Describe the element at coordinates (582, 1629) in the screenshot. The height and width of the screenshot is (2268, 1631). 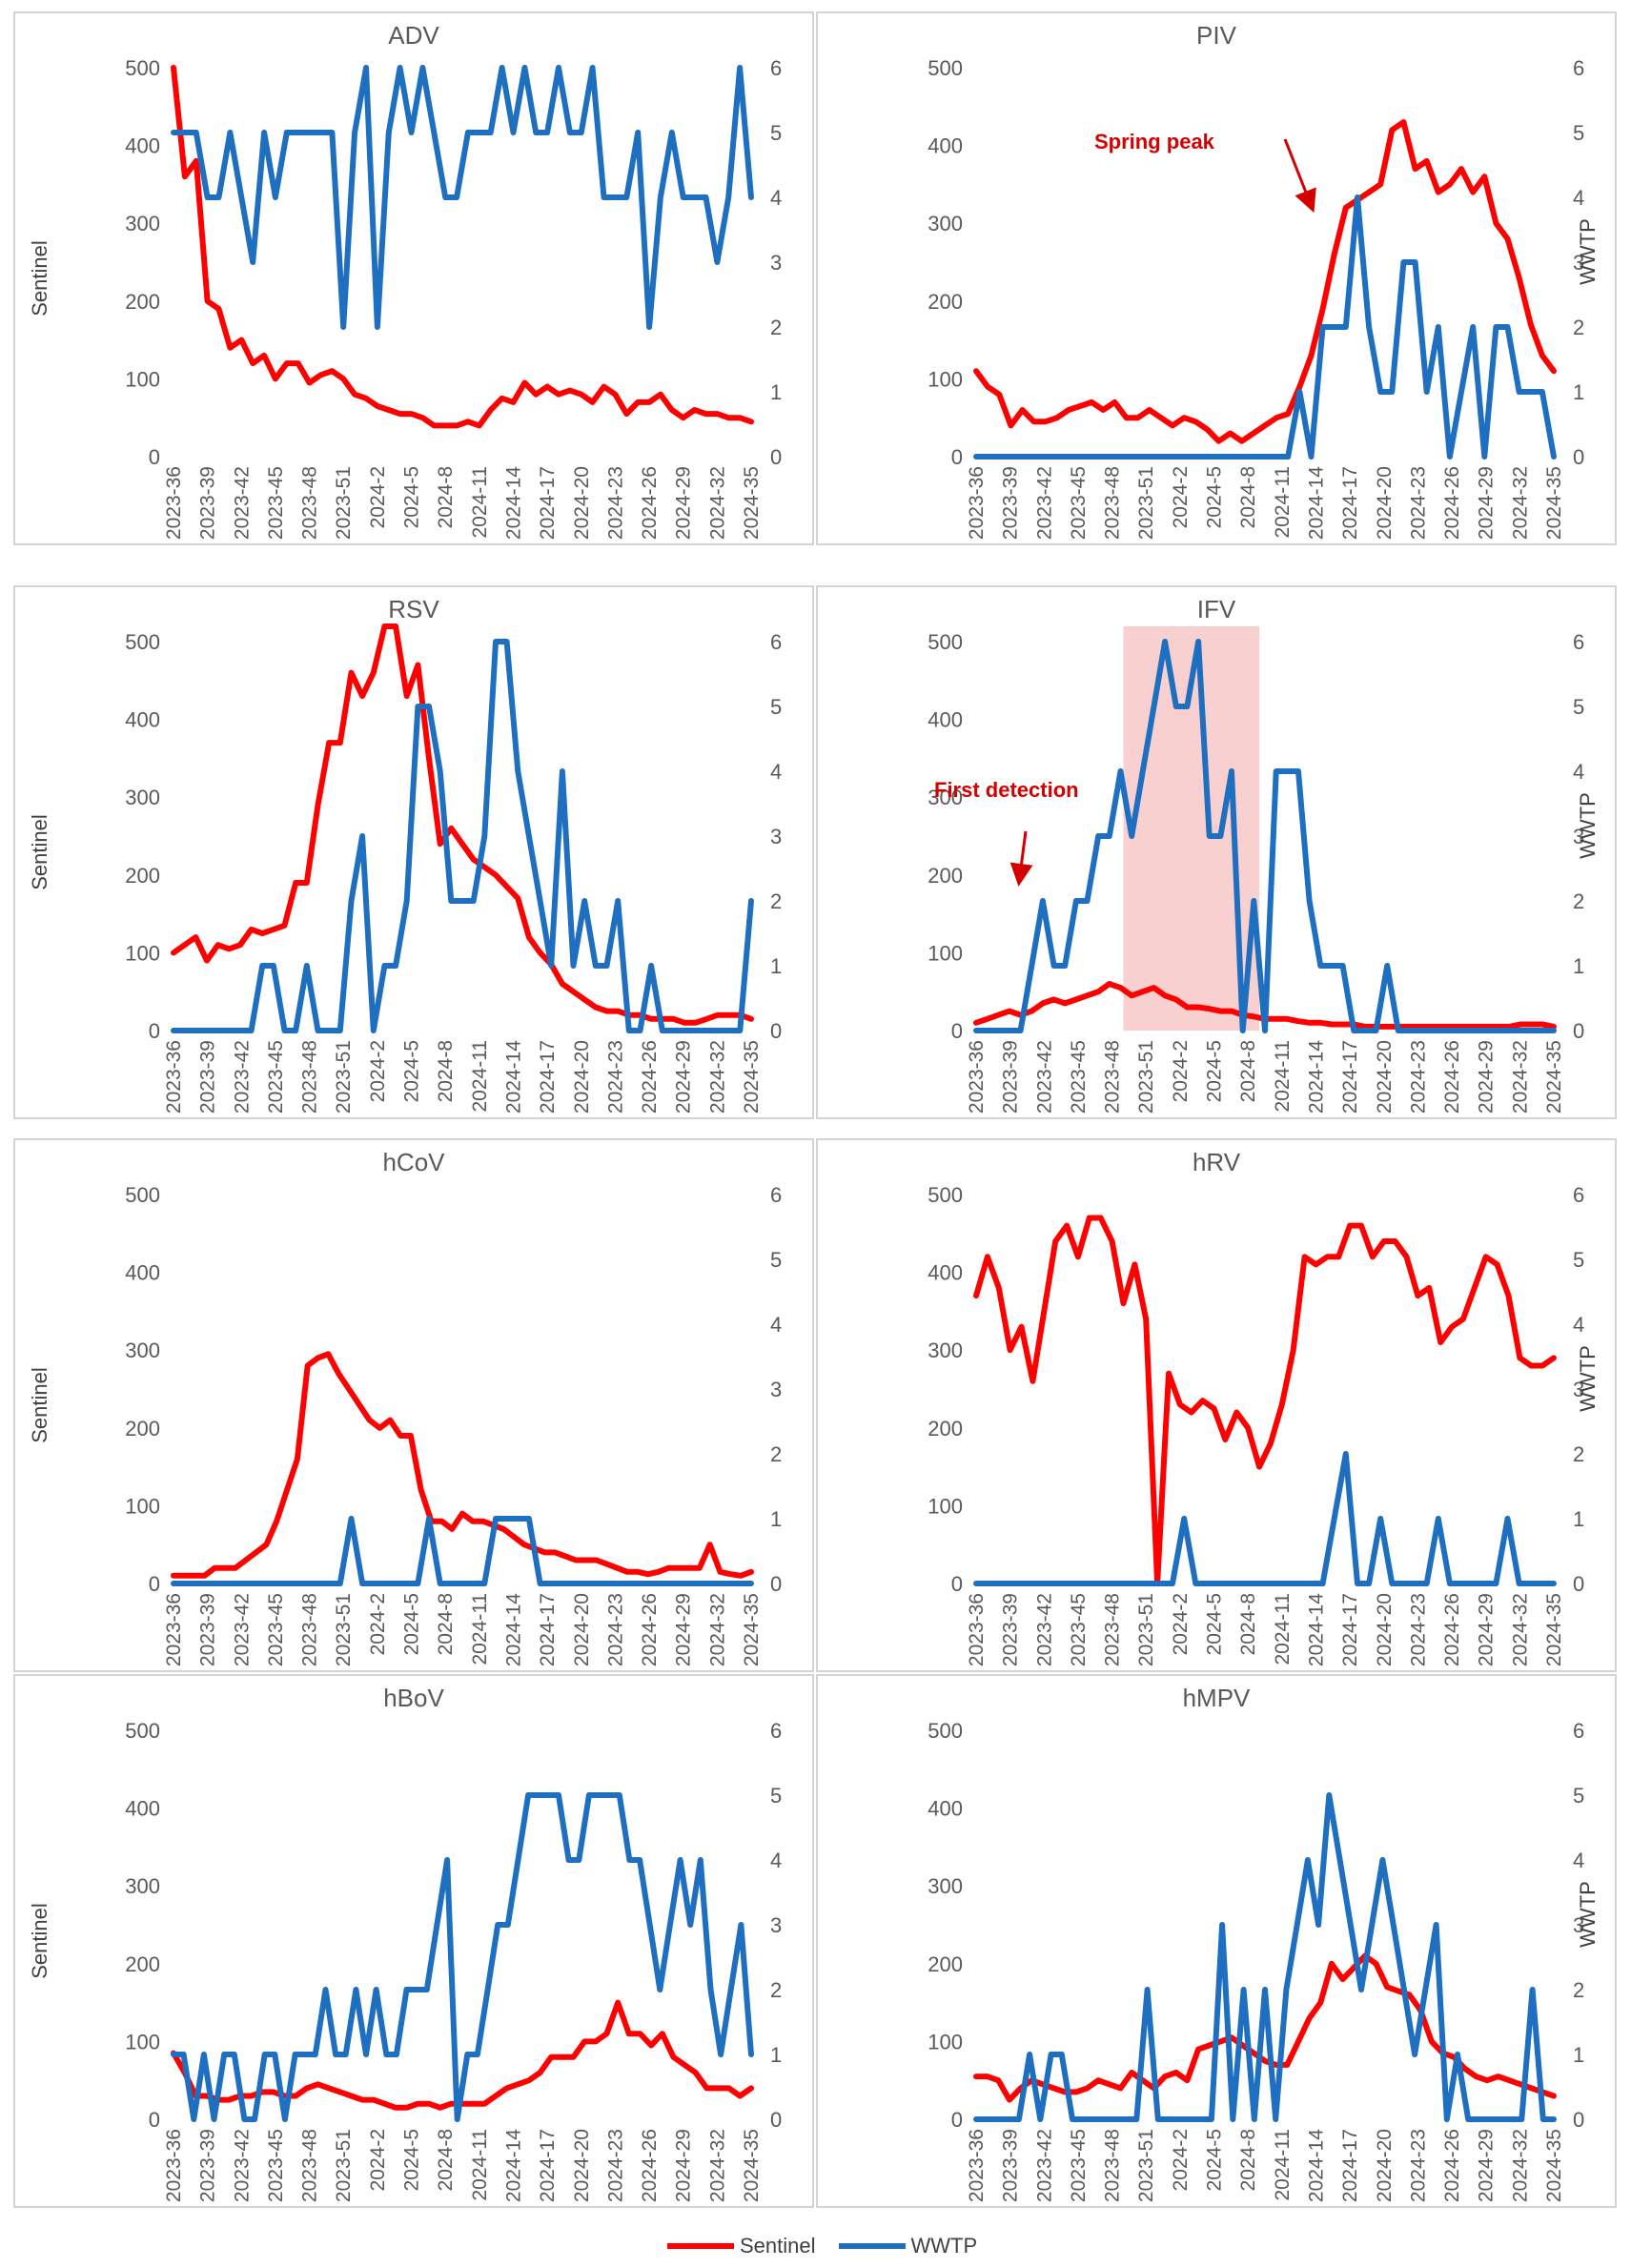
I see `x-tick-label: 2024-20` at that location.